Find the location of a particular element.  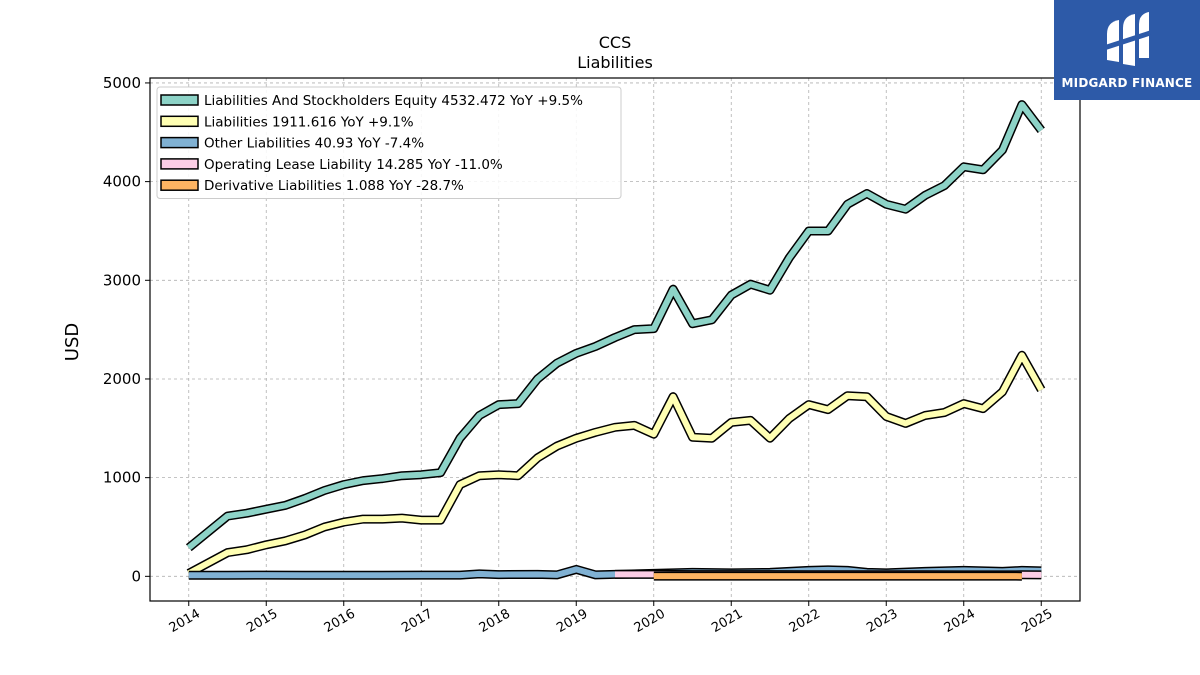

legend-box is located at coordinates (389, 142).